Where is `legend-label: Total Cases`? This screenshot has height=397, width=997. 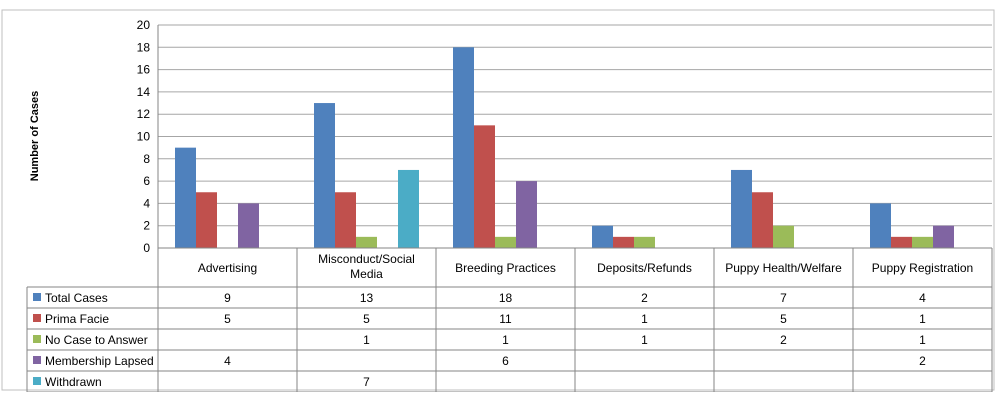
legend-label: Total Cases is located at coordinates (76, 298).